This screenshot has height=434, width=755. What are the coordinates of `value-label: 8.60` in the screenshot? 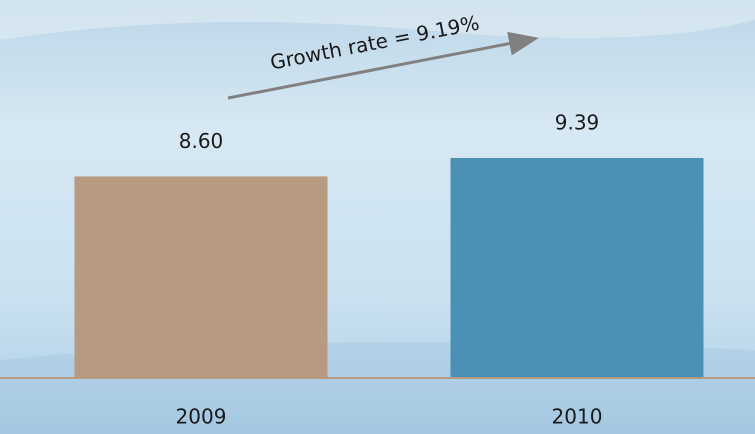 It's located at (201, 141).